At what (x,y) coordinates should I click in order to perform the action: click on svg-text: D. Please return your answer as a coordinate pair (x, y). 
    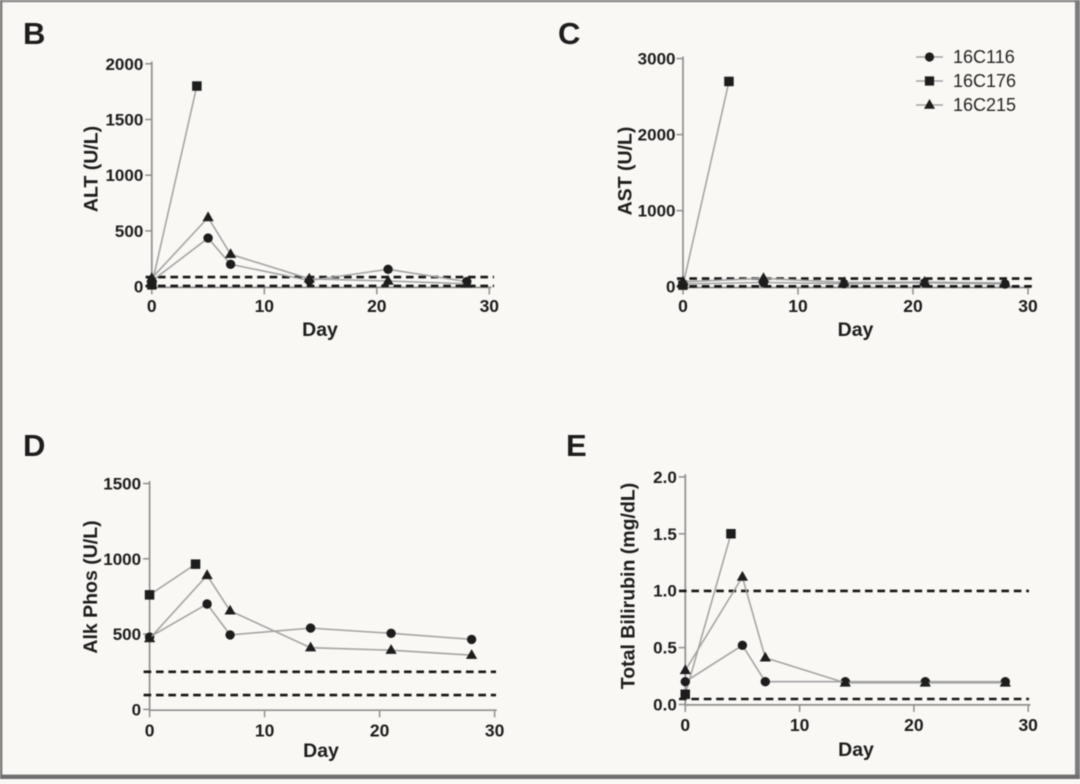
    Looking at the image, I should click on (34, 445).